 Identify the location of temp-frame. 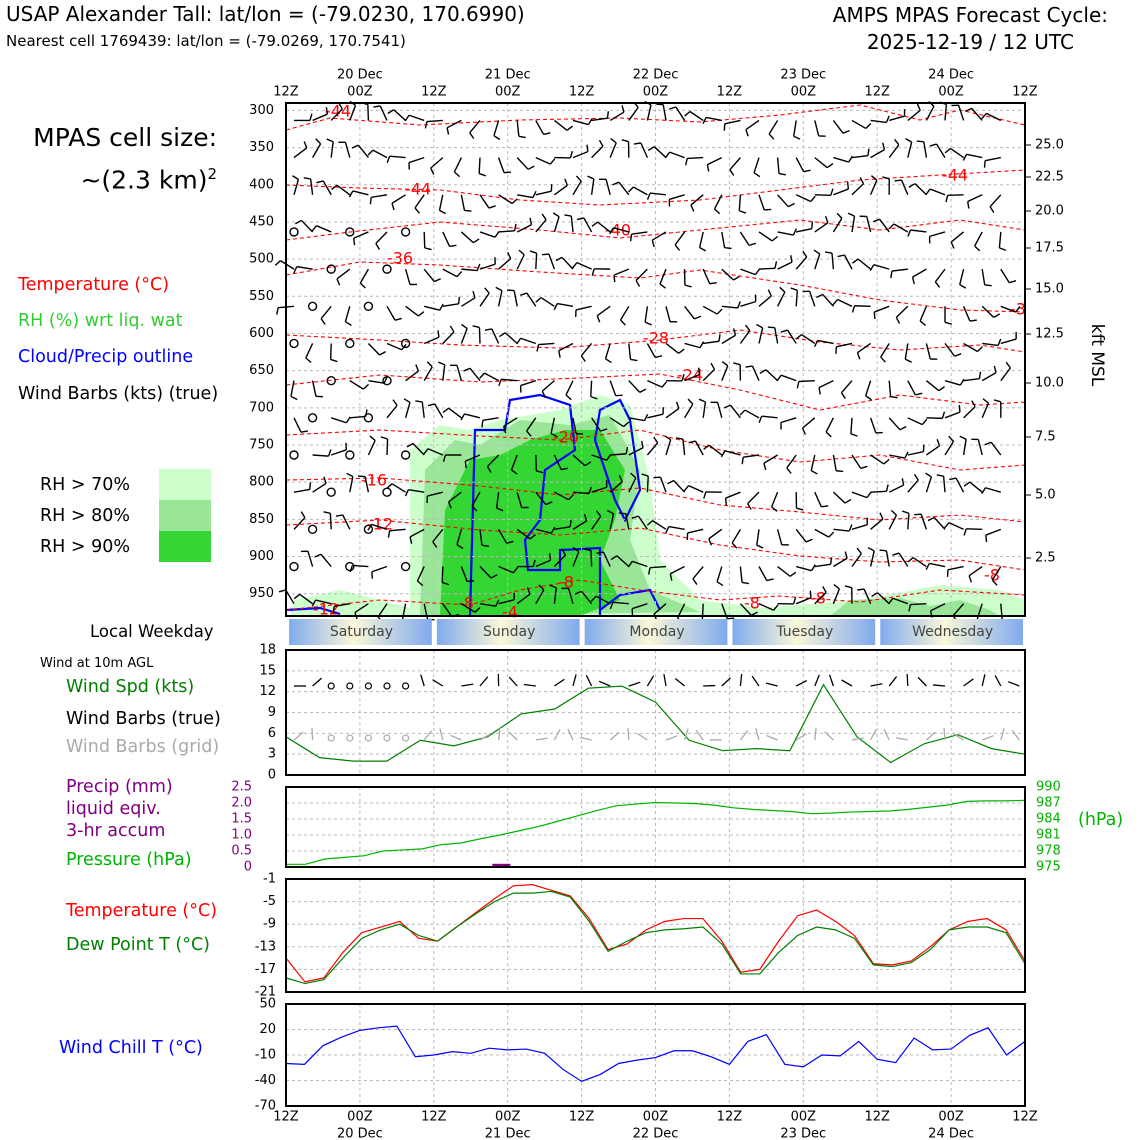
(655, 935).